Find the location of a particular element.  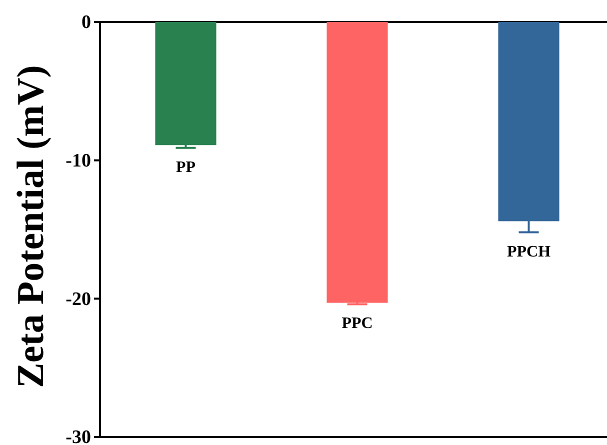

x-tick-label: PPC is located at coordinates (357, 323).